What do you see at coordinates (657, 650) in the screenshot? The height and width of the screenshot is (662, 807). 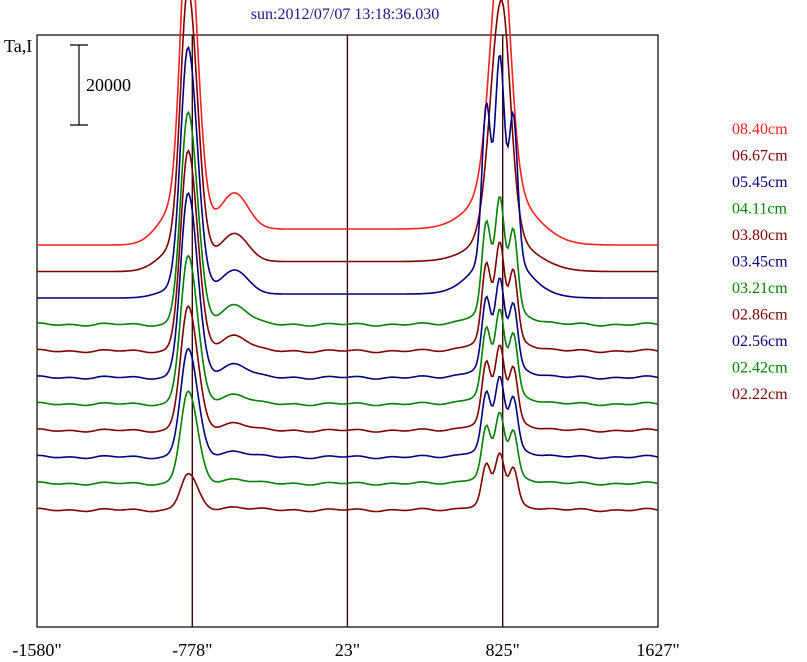 I see `x-tick-label: 1627"` at bounding box center [657, 650].